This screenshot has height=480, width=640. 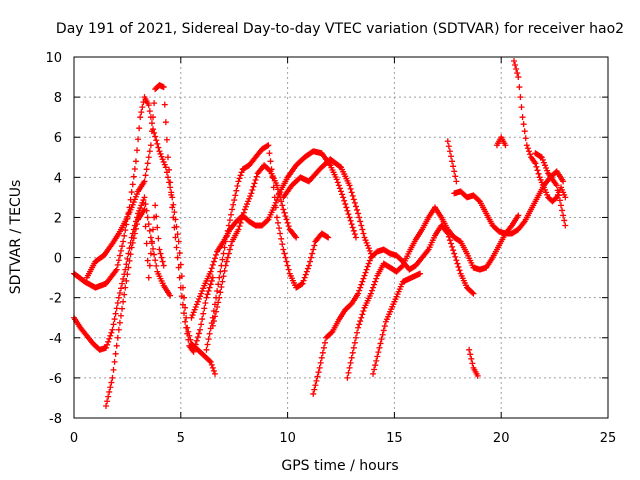 I want to click on x-tick-label: 0, so click(x=74, y=438).